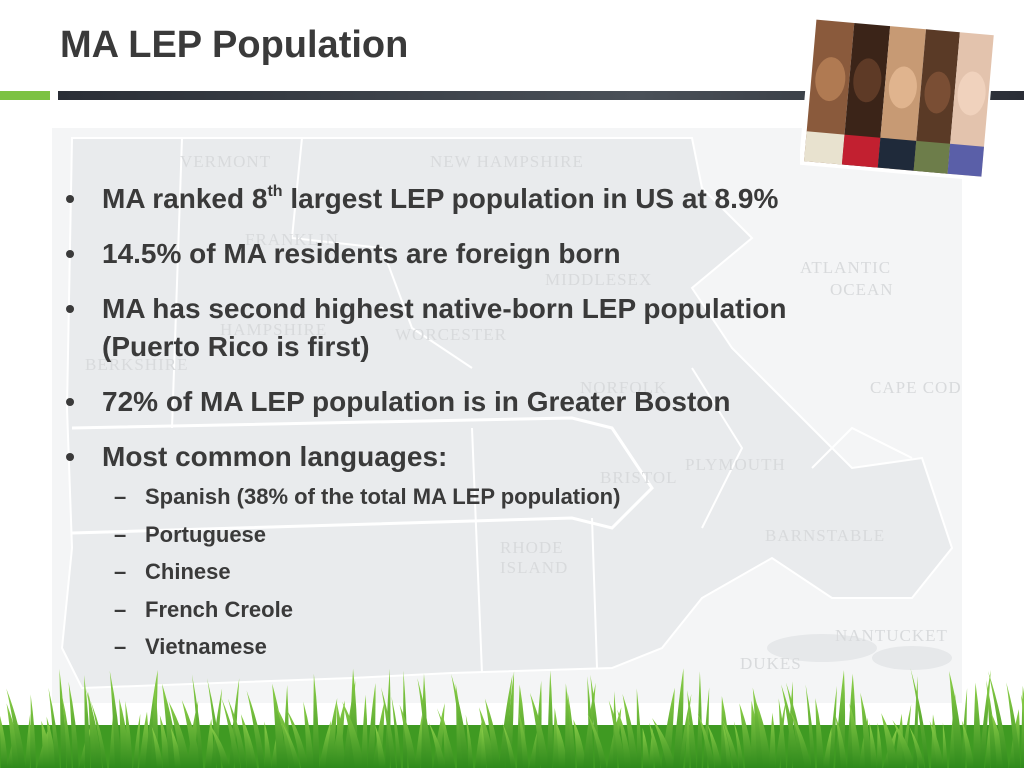  Describe the element at coordinates (530, 198) in the screenshot. I see `bullet-text-continued: largest LEP population in US at 8.9%` at that location.